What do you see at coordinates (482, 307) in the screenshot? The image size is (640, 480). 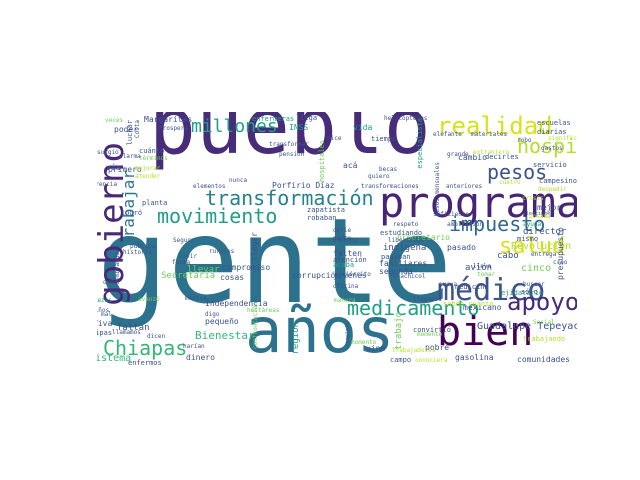 I see `word-cloud-word: mexicano` at bounding box center [482, 307].